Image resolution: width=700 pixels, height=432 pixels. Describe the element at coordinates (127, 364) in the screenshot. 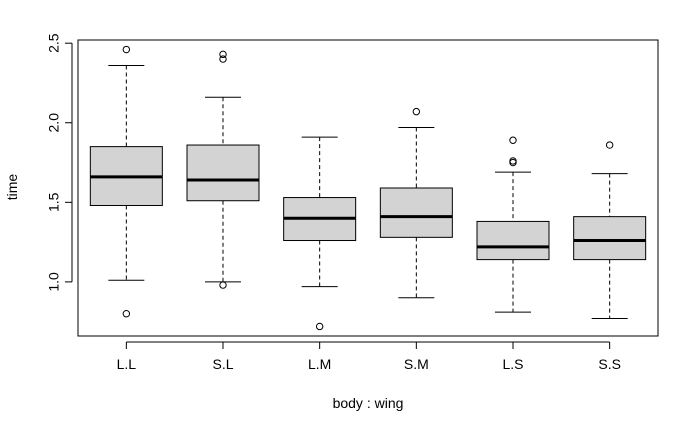

I see `x-tick-label: L.L` at that location.